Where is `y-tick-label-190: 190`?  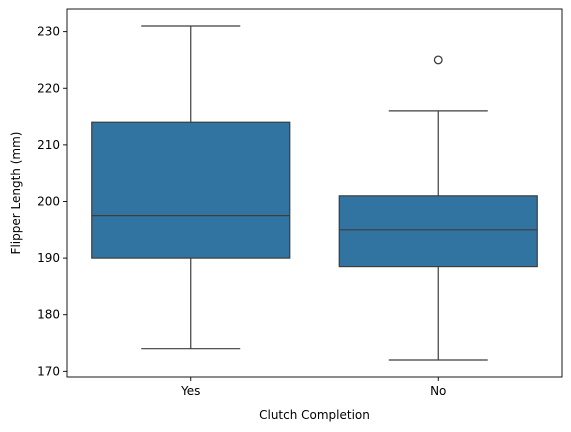
y-tick-label-190: 190 is located at coordinates (48, 258).